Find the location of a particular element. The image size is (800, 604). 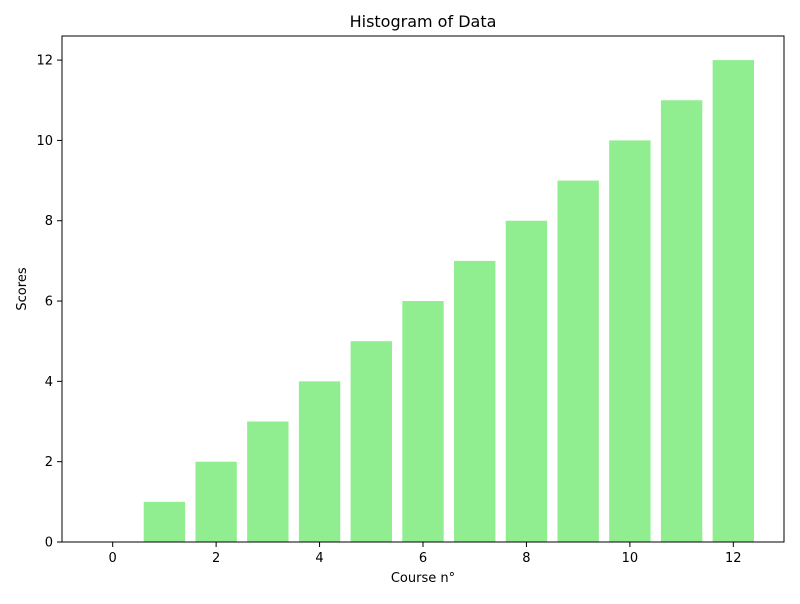

x-axis-label: Course n° is located at coordinates (423, 578).